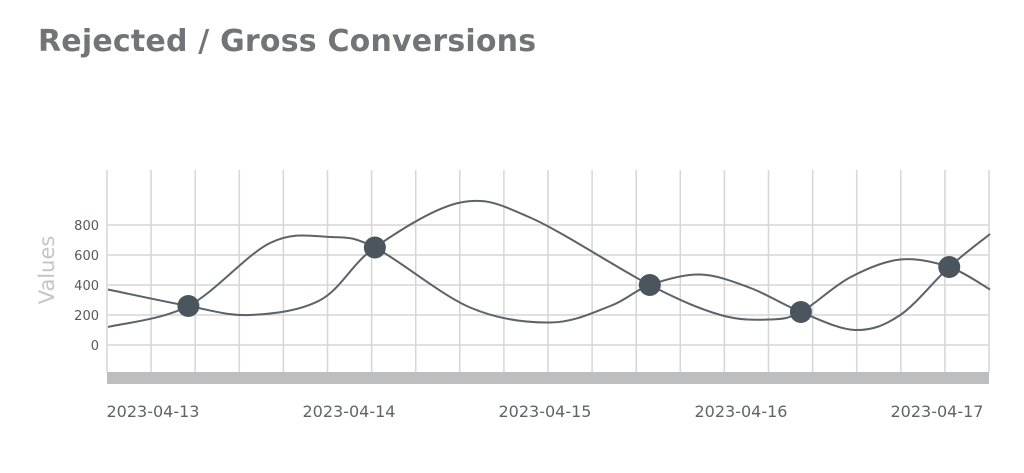  Describe the element at coordinates (86, 256) in the screenshot. I see `y-tick-label: 600` at that location.